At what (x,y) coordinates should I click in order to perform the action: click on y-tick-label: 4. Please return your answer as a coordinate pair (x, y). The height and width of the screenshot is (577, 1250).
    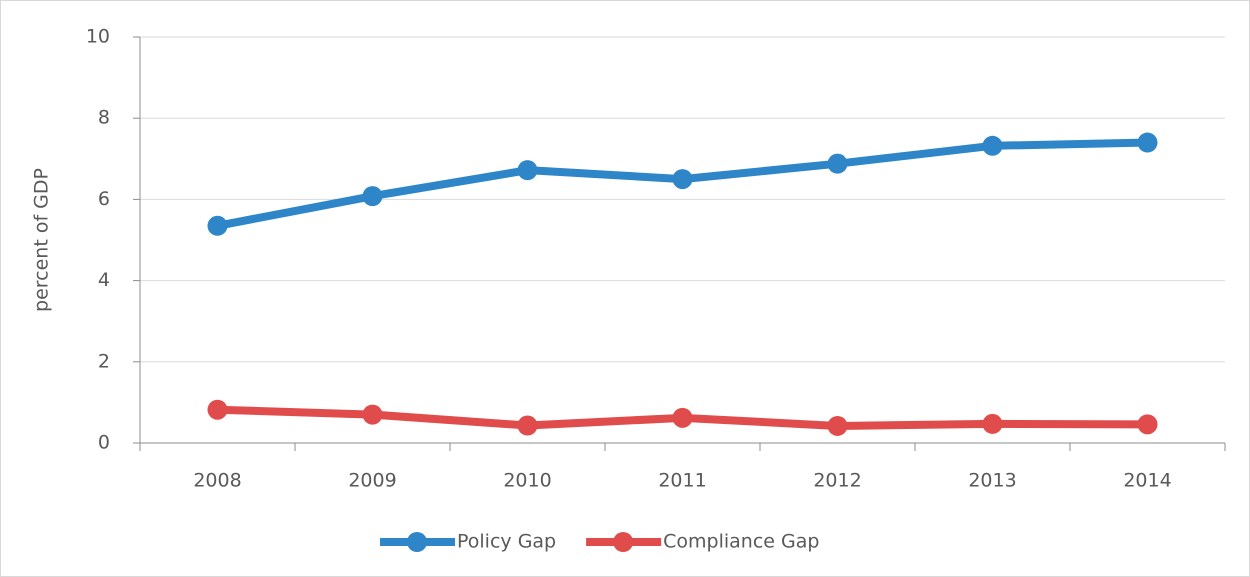
    Looking at the image, I should click on (104, 280).